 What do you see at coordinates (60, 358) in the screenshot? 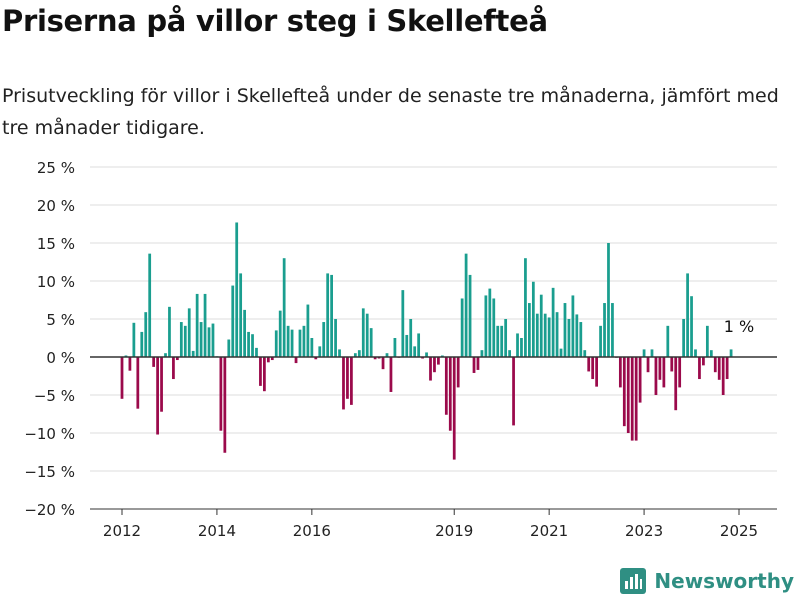
I see `y-tick-label: 0 %` at bounding box center [60, 358].